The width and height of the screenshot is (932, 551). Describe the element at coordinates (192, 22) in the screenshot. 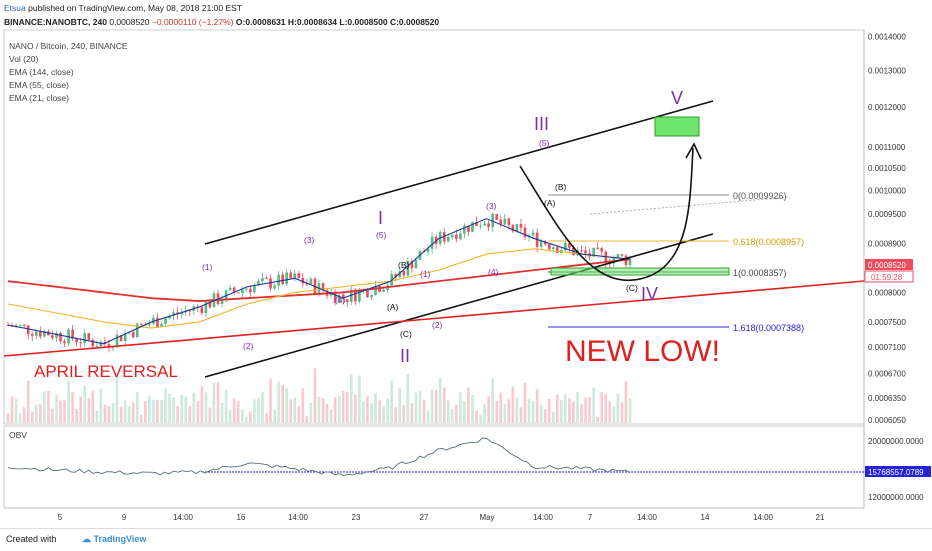

I see `change-value: −0.0000110 (−1.27%)` at that location.